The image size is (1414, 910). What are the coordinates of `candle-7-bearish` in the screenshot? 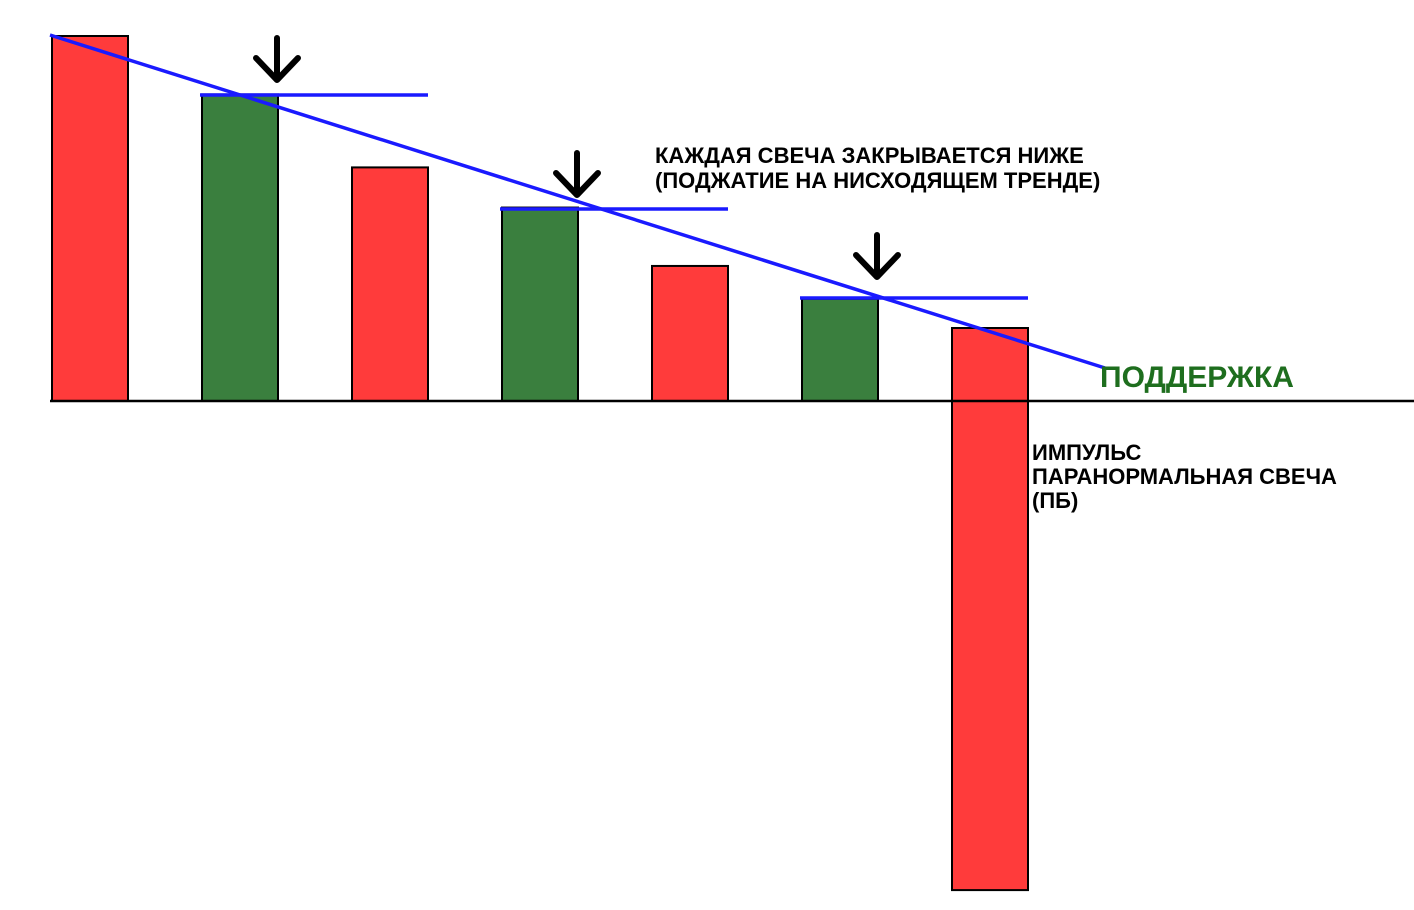 It's located at (990, 609).